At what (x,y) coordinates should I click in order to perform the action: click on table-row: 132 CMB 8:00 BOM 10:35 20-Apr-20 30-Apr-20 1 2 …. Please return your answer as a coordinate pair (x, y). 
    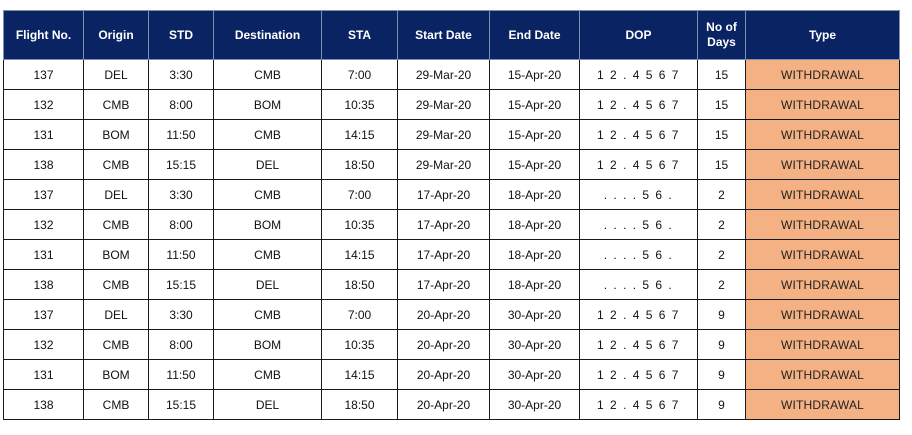
    Looking at the image, I should click on (451, 344).